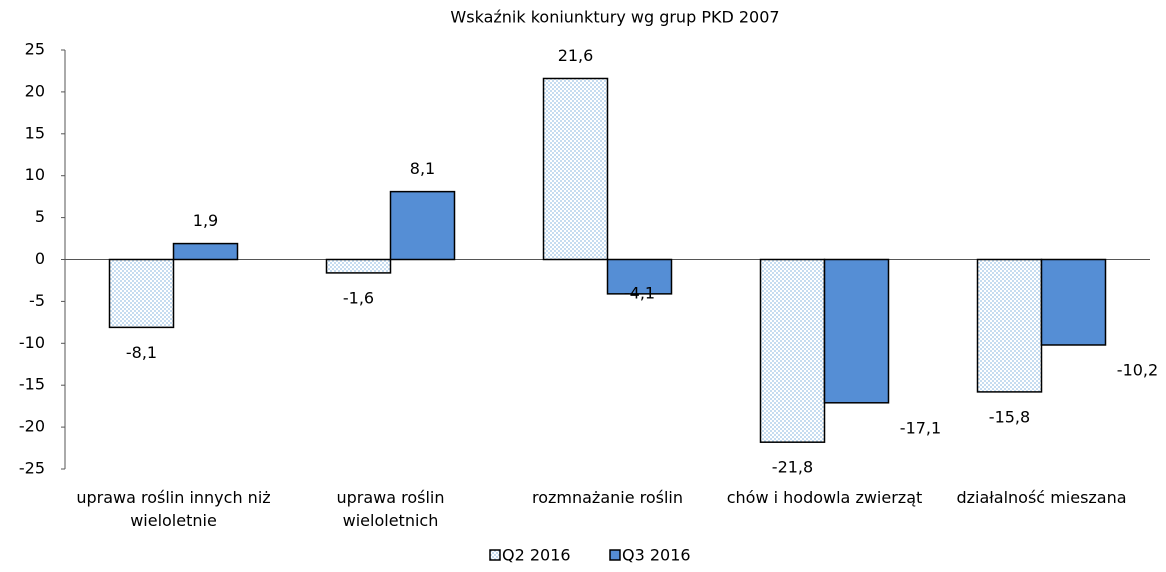 Image resolution: width=1166 pixels, height=572 pixels. I want to click on value-label: 21,6, so click(576, 55).